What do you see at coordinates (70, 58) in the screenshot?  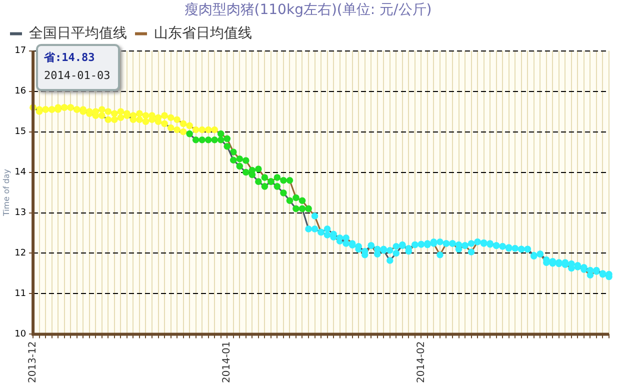 I see `annotation: 省:14.83` at bounding box center [70, 58].